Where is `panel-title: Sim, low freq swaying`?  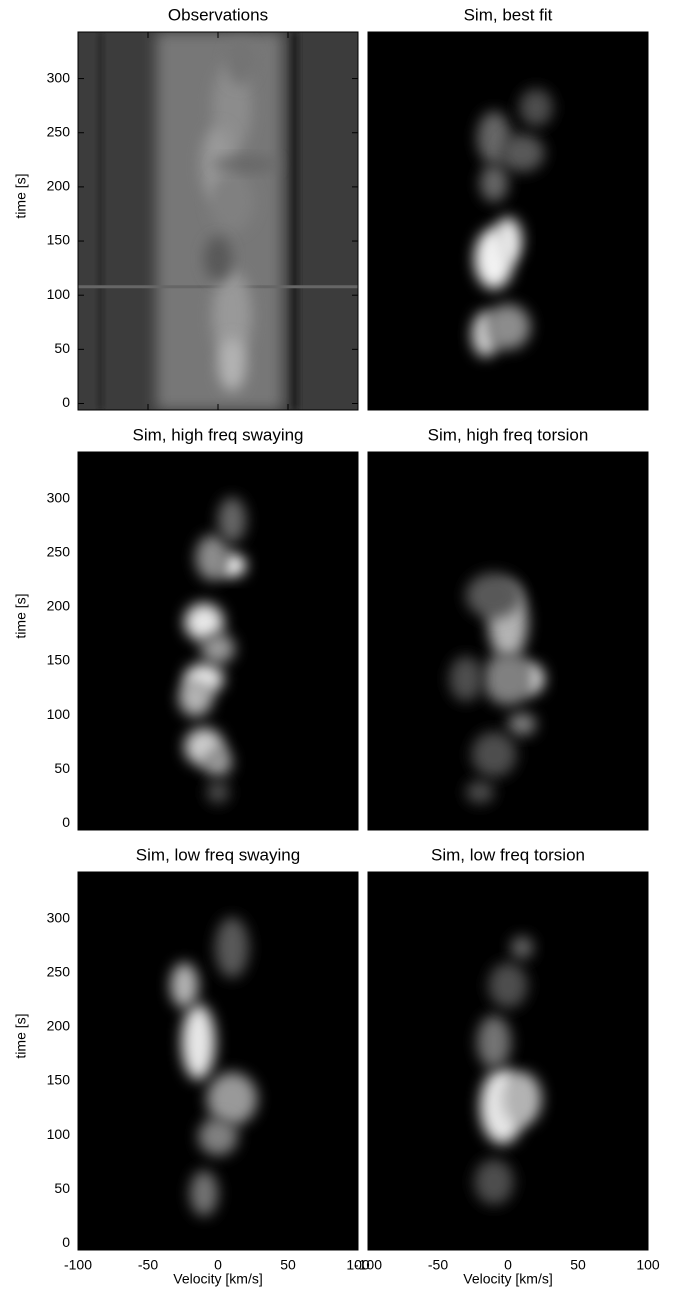
panel-title: Sim, low freq swaying is located at coordinates (218, 854).